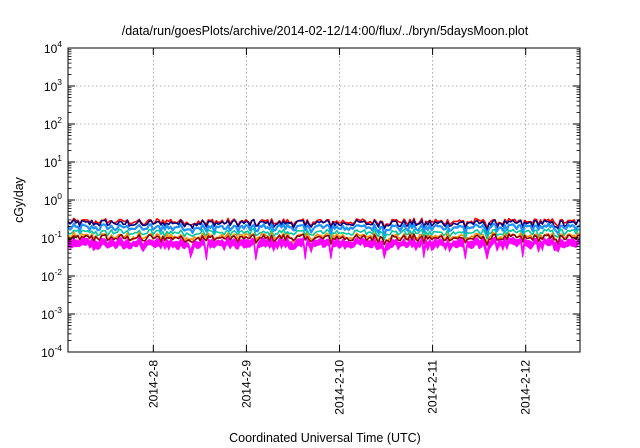  Describe the element at coordinates (51, 313) in the screenshot. I see `y-tick-label: 10⁻³` at that location.